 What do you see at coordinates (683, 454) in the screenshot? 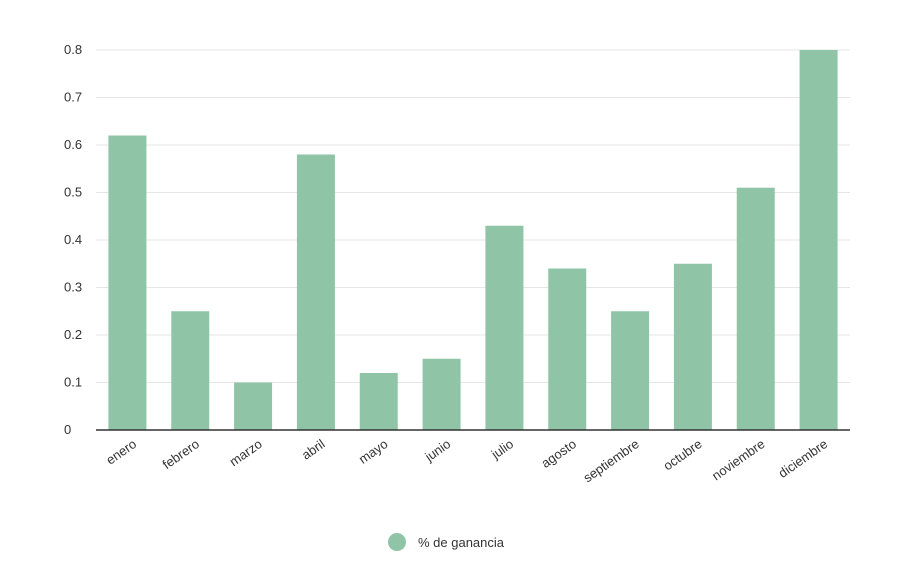
I see `x-tick-label: octubre` at bounding box center [683, 454].